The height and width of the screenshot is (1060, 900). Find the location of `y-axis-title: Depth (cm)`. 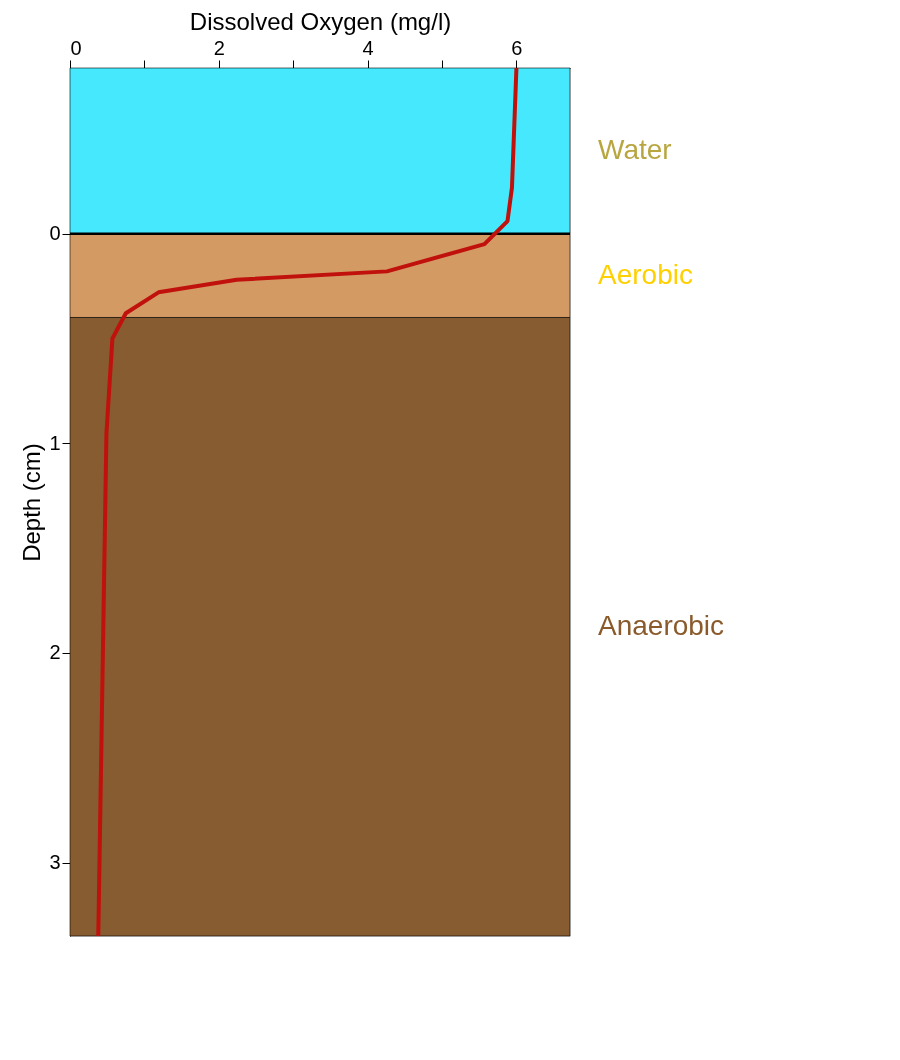

y-axis-title: Depth (cm) is located at coordinates (32, 502).